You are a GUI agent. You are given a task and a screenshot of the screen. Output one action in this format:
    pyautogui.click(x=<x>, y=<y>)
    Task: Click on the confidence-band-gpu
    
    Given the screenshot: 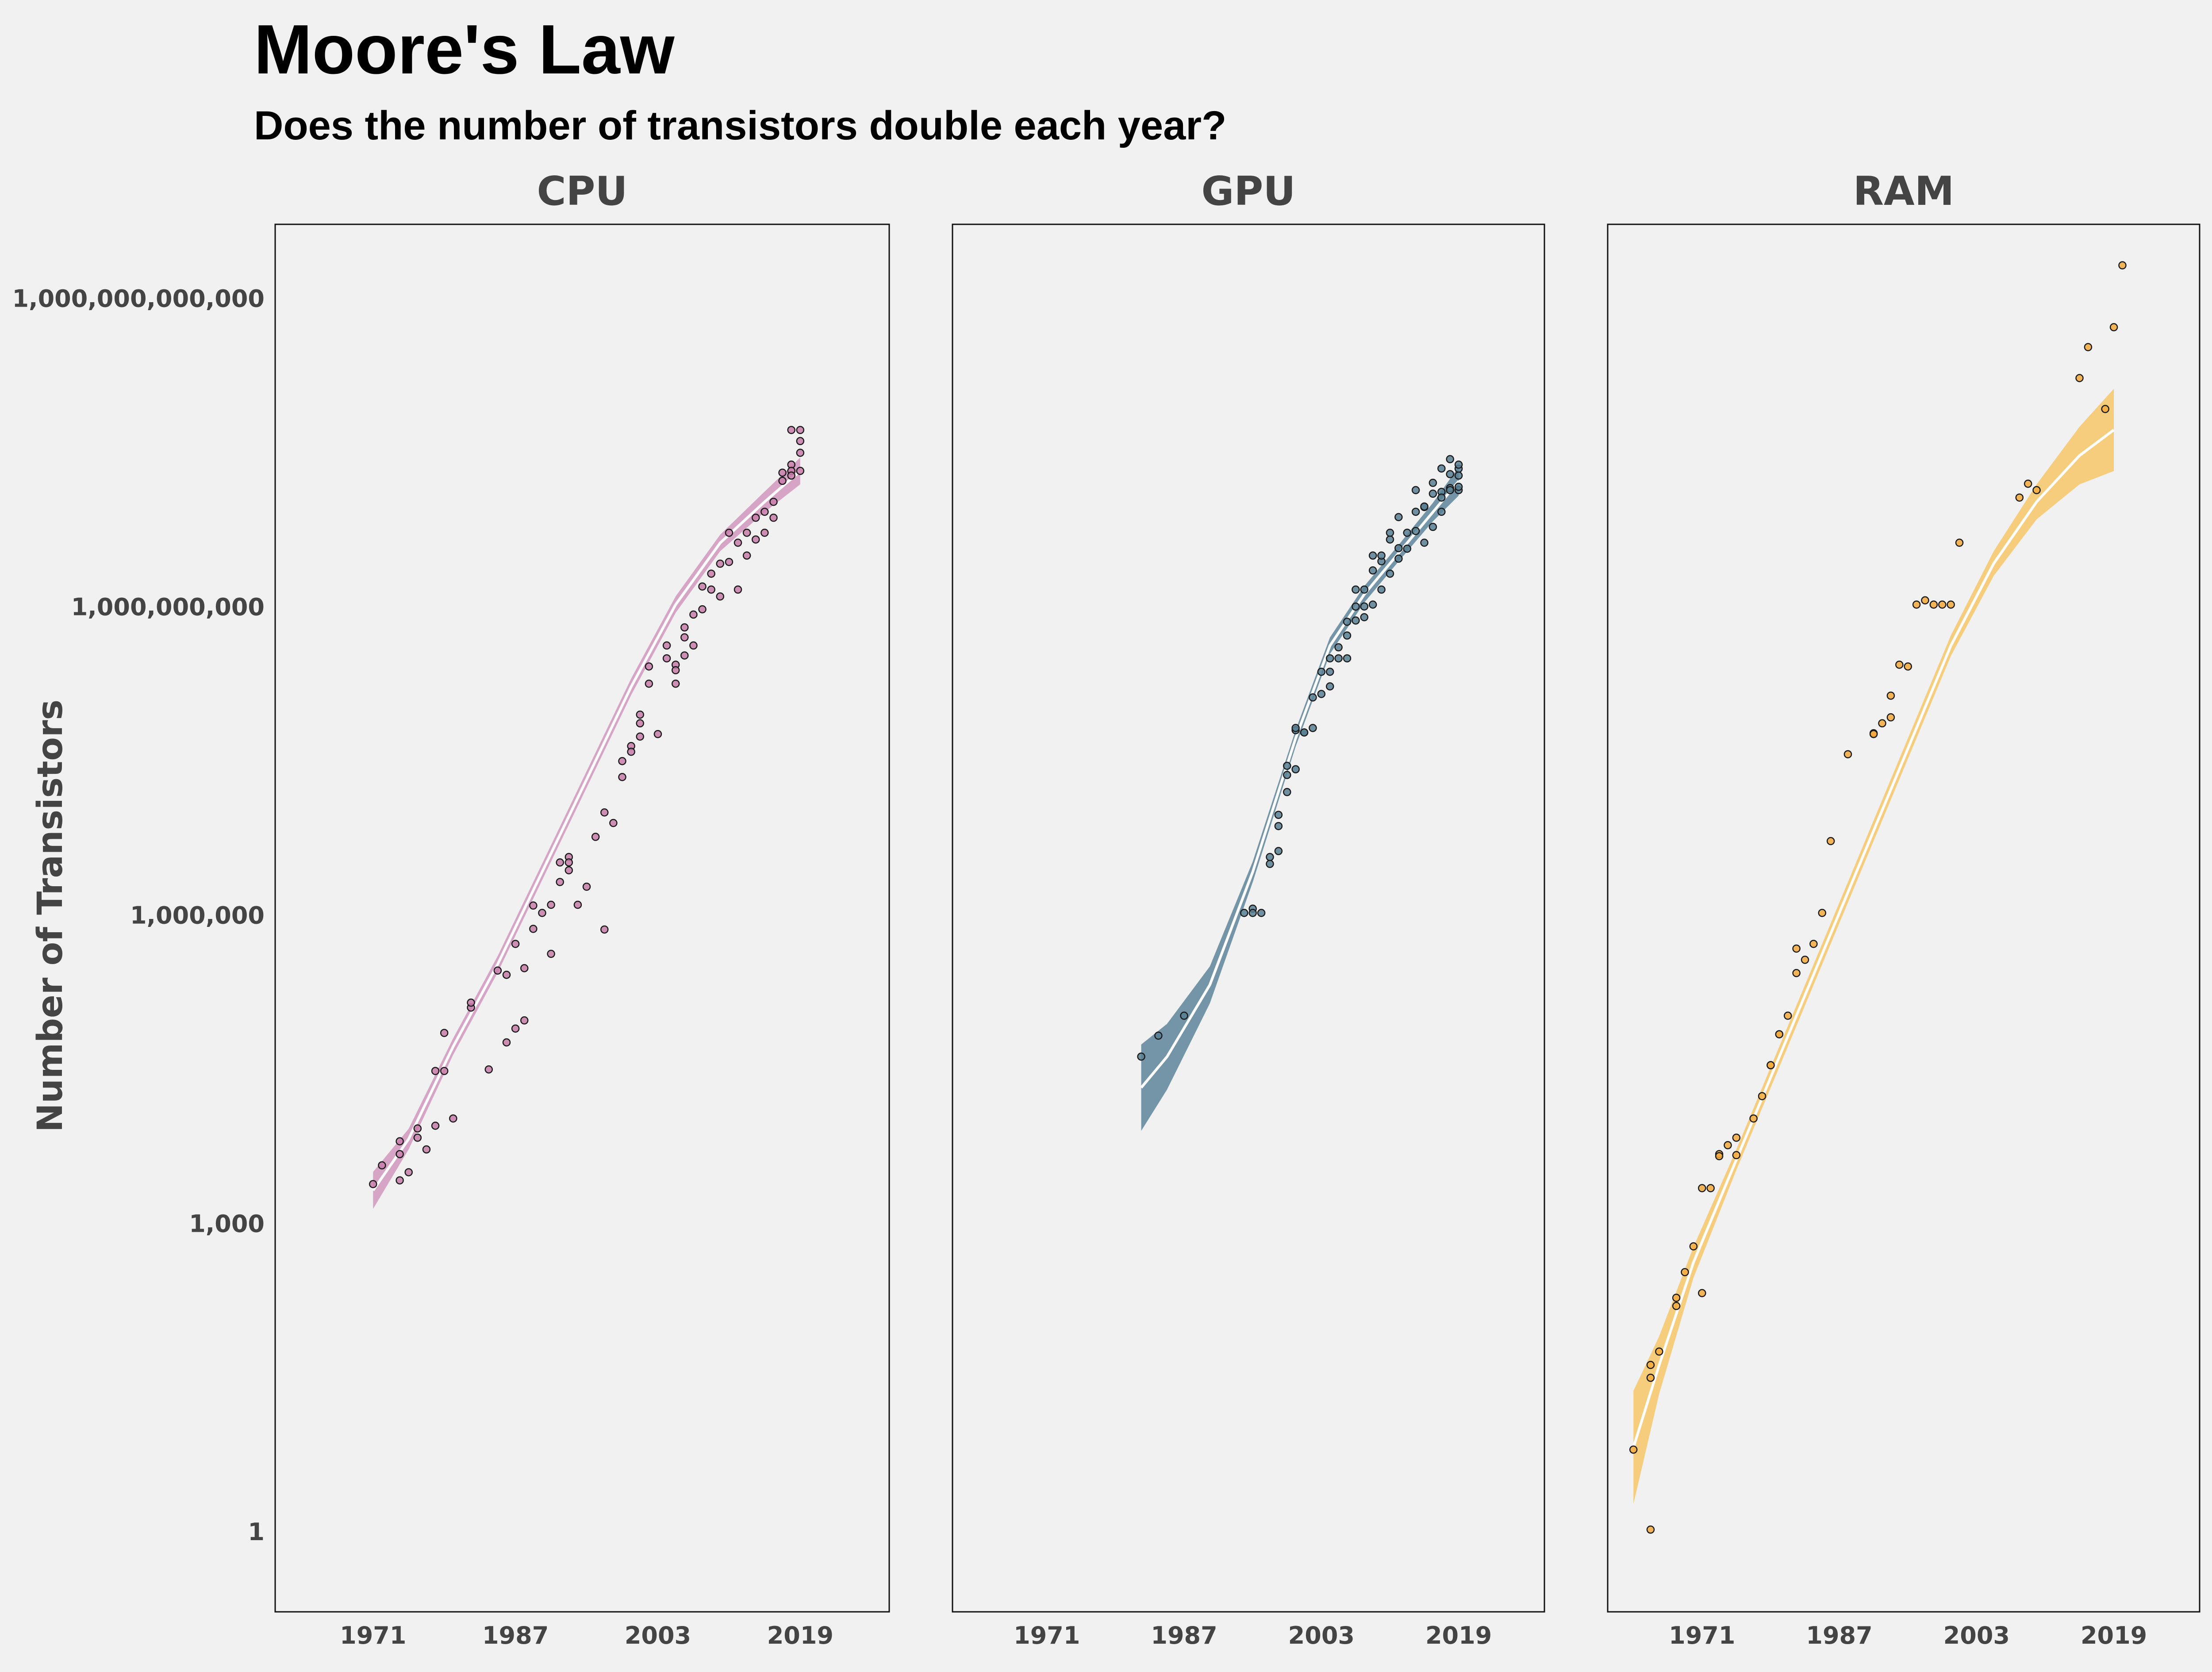 What is the action you would take?
    pyautogui.click(x=1300, y=799)
    